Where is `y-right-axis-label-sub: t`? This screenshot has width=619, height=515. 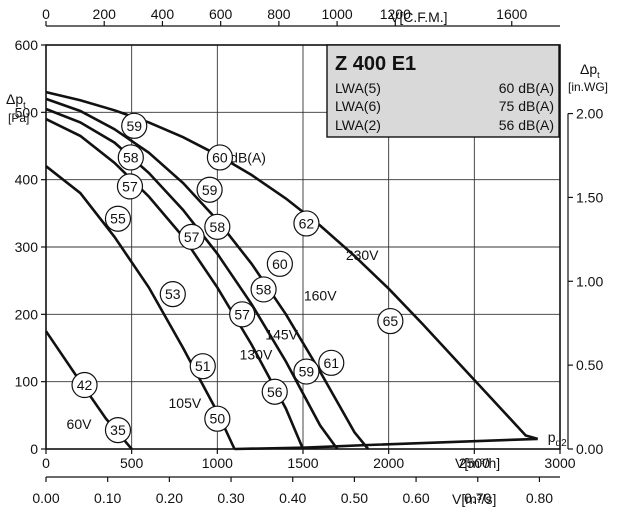 y-right-axis-label-sub: t is located at coordinates (598, 75).